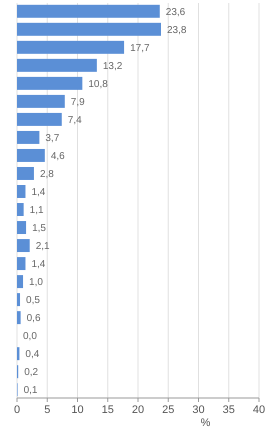 Image resolution: width=280 pixels, height=432 pixels. What do you see at coordinates (47, 410) in the screenshot?
I see `x-tick-label: 5` at bounding box center [47, 410].